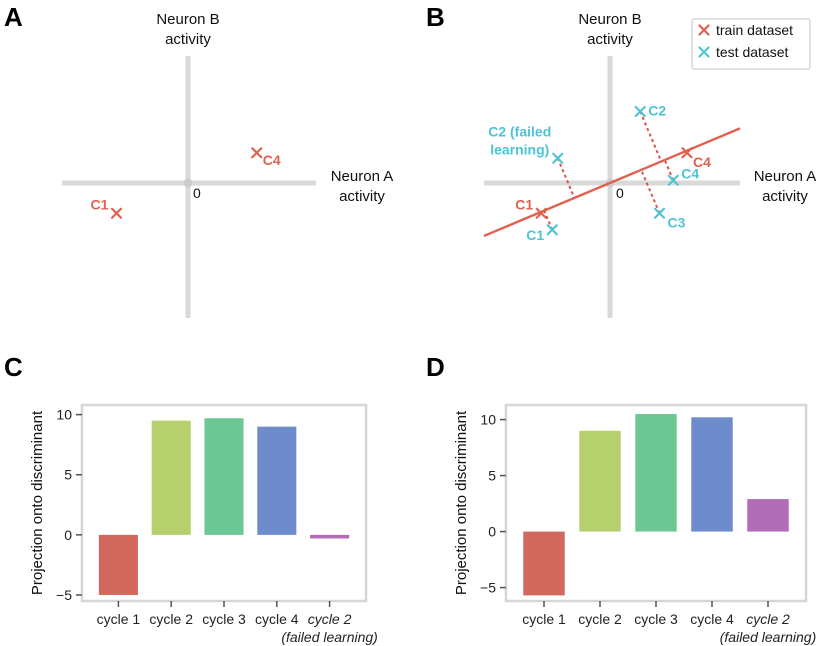  Describe the element at coordinates (197, 193) in the screenshot. I see `panel-a-origin-label: 0` at that location.